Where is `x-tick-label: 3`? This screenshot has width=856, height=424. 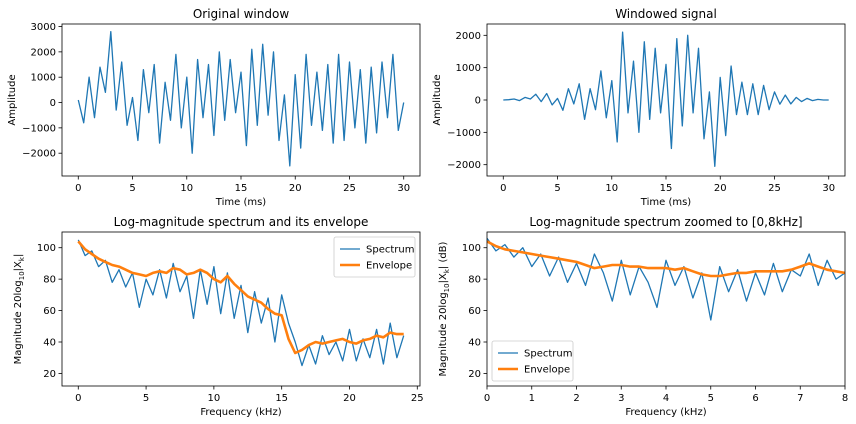 x-tick-label: 3 is located at coordinates (621, 398).